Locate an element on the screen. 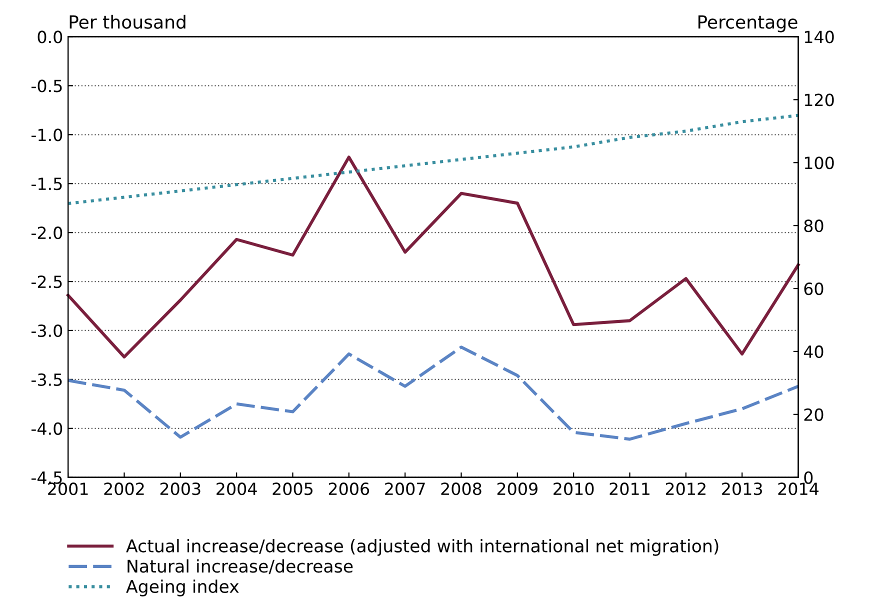  x-tick-label: 2008 is located at coordinates (461, 489).